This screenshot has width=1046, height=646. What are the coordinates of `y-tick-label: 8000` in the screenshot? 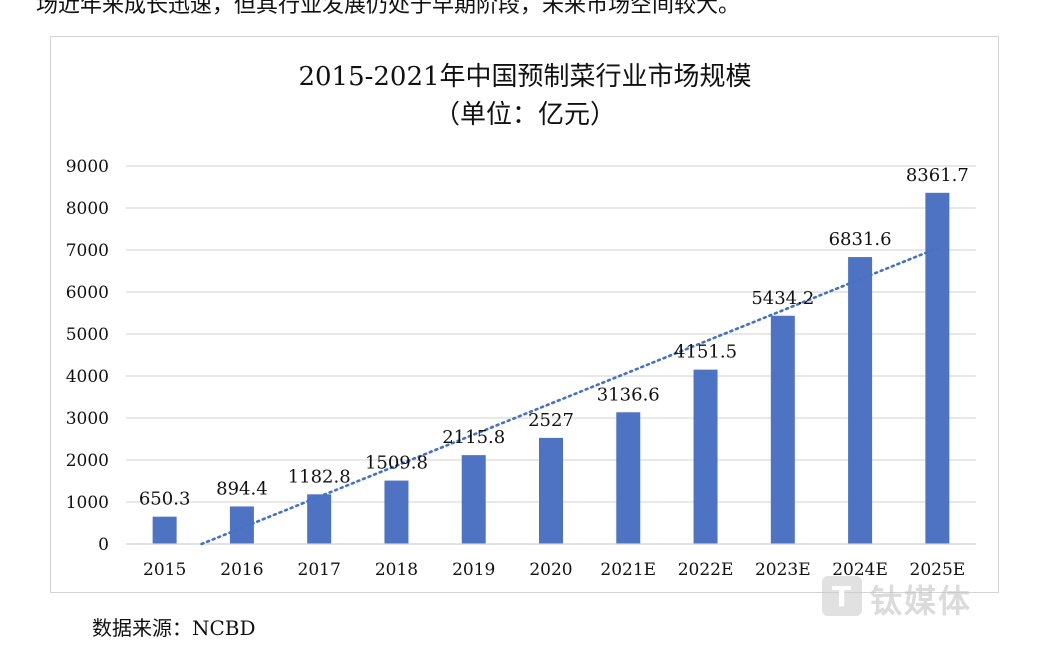 It's located at (87, 209).